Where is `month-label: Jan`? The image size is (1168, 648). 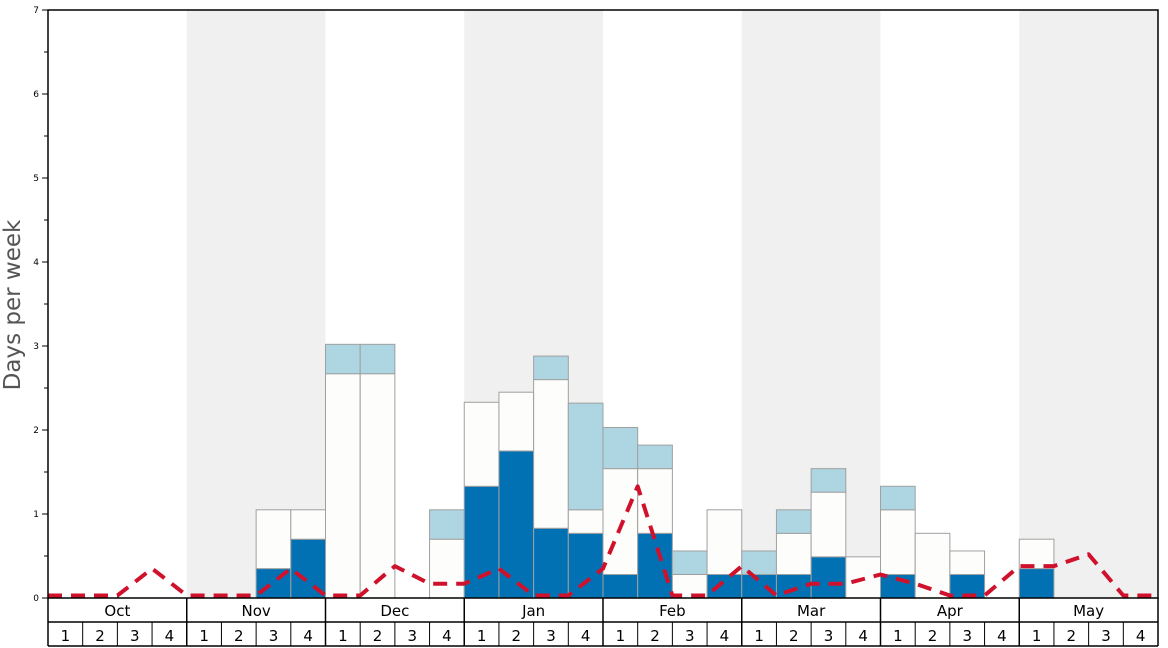 month-label: Jan is located at coordinates (533, 611).